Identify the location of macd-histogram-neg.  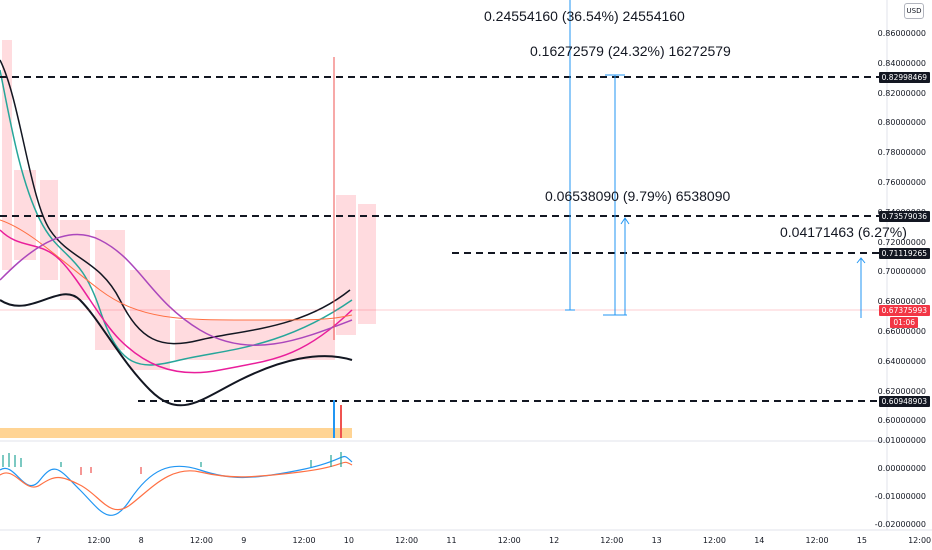
(111, 471).